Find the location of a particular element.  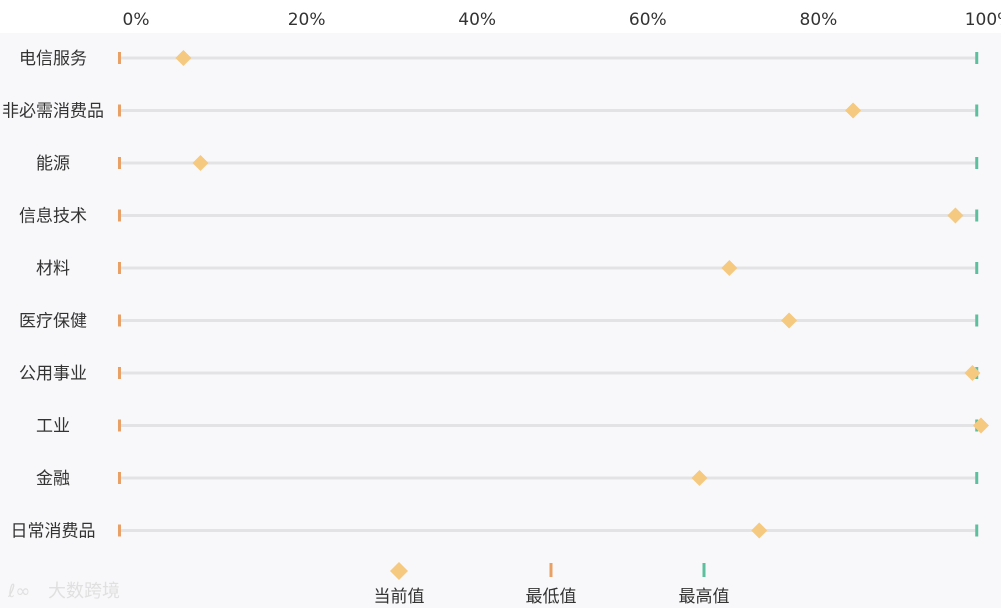

chart-row: 非必需消费品 is located at coordinates (490, 112).